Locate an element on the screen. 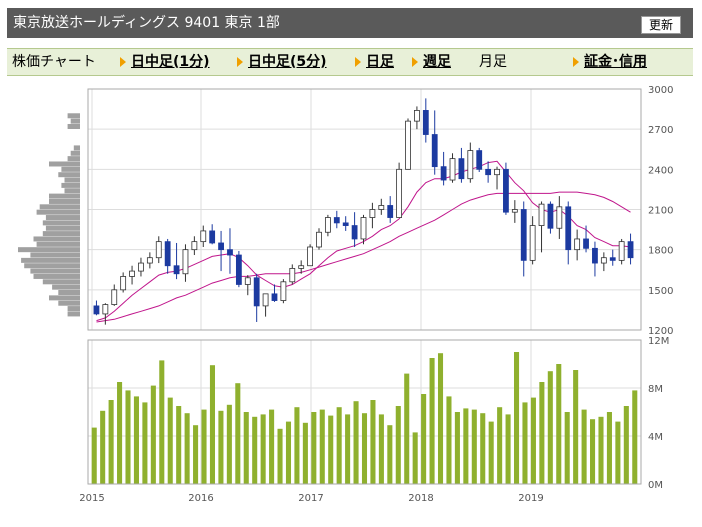  volume-tick-label: 8M is located at coordinates (655, 389).